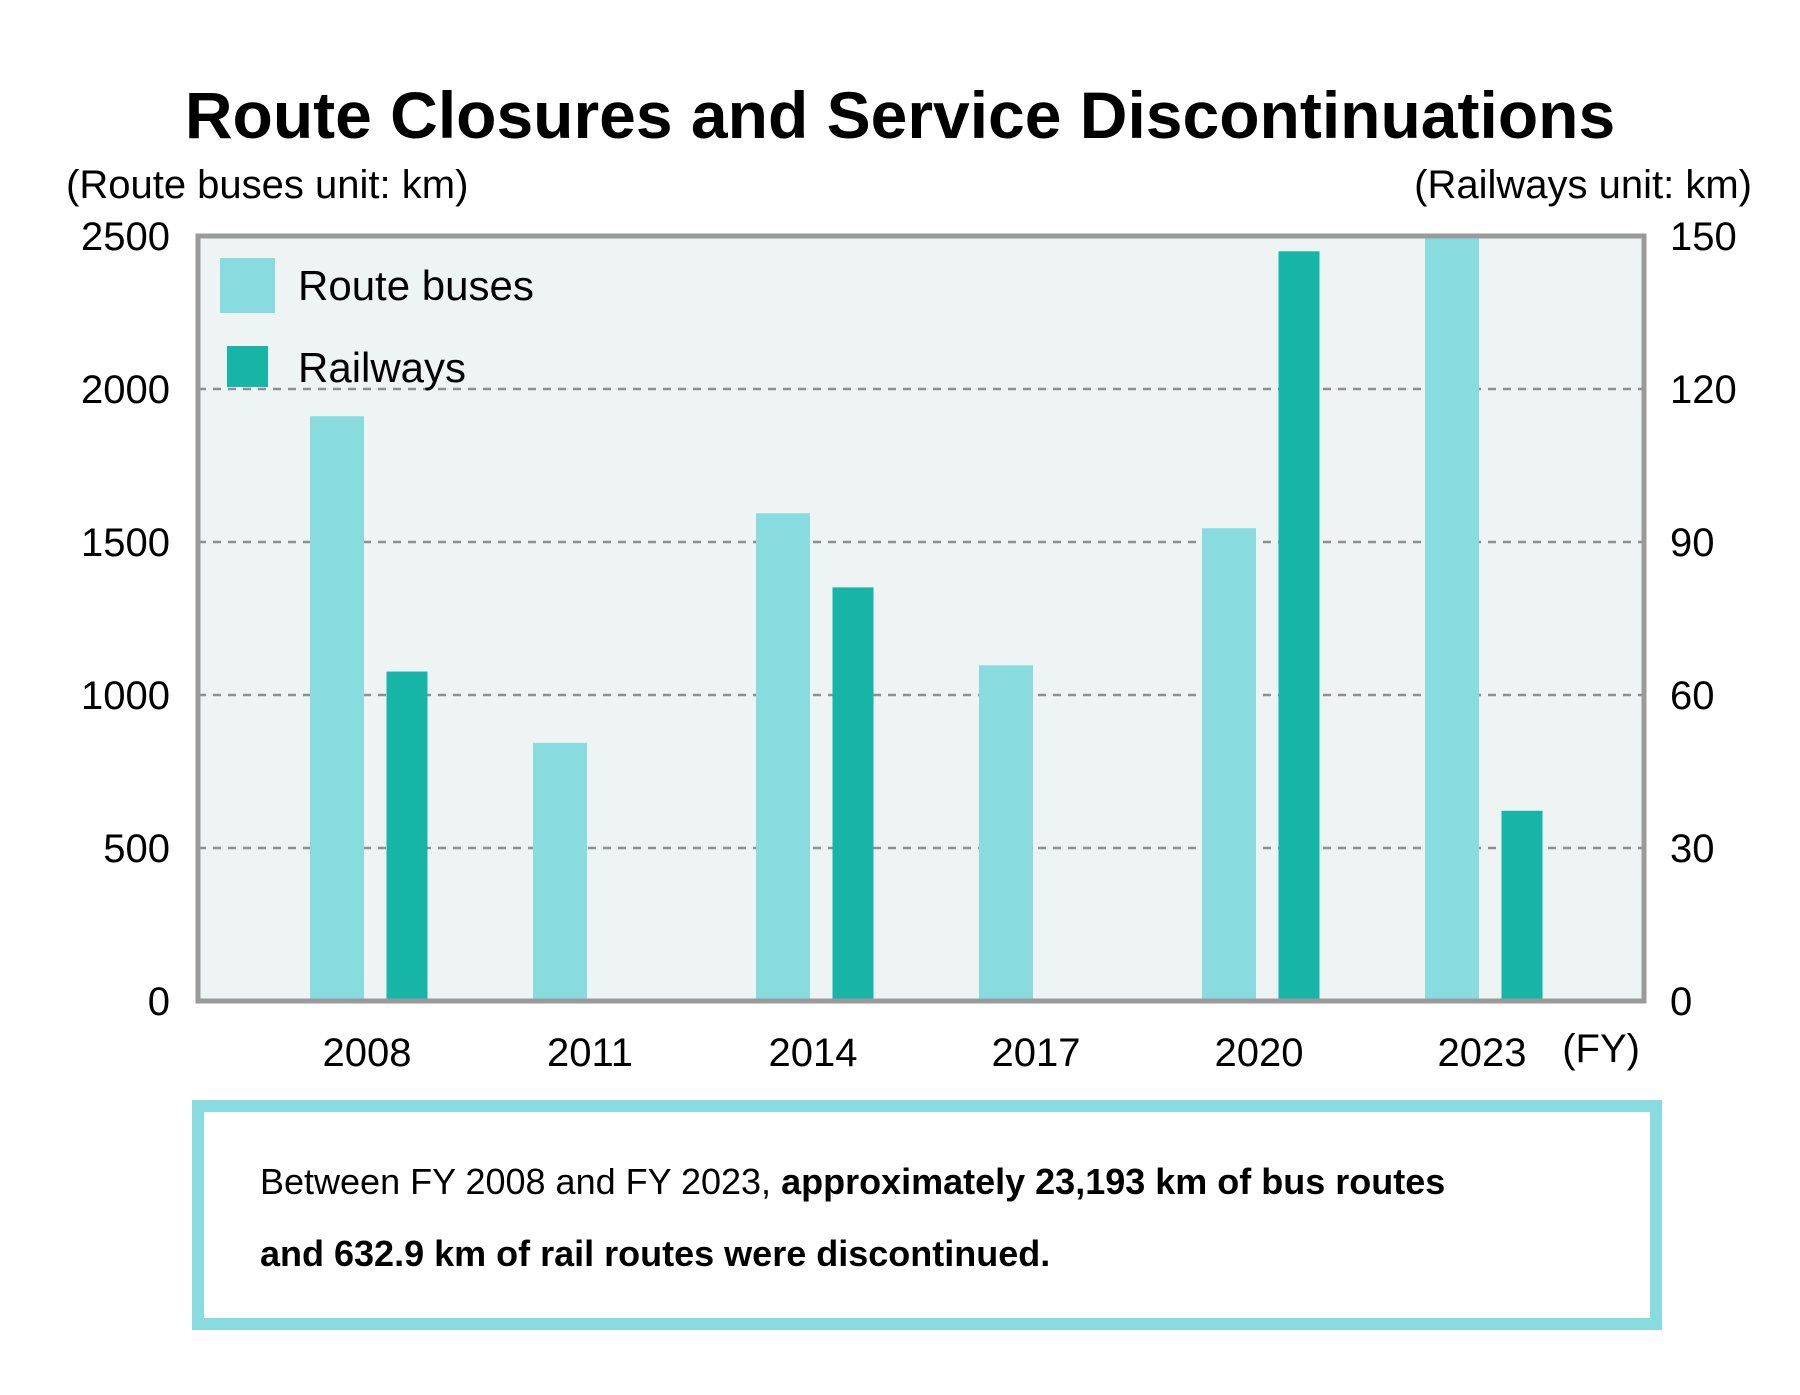 The height and width of the screenshot is (1395, 1800). What do you see at coordinates (813, 1053) in the screenshot?
I see `x-tick-label: 2014` at bounding box center [813, 1053].